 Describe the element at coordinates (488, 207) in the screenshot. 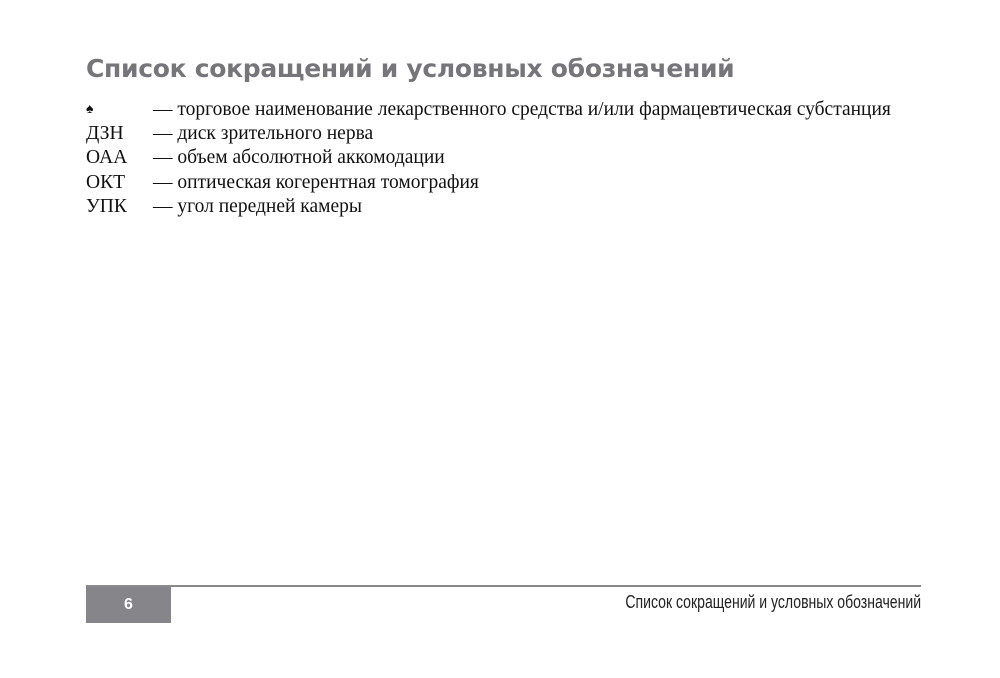

I see `list-item: УПК — угол передней камеры` at that location.